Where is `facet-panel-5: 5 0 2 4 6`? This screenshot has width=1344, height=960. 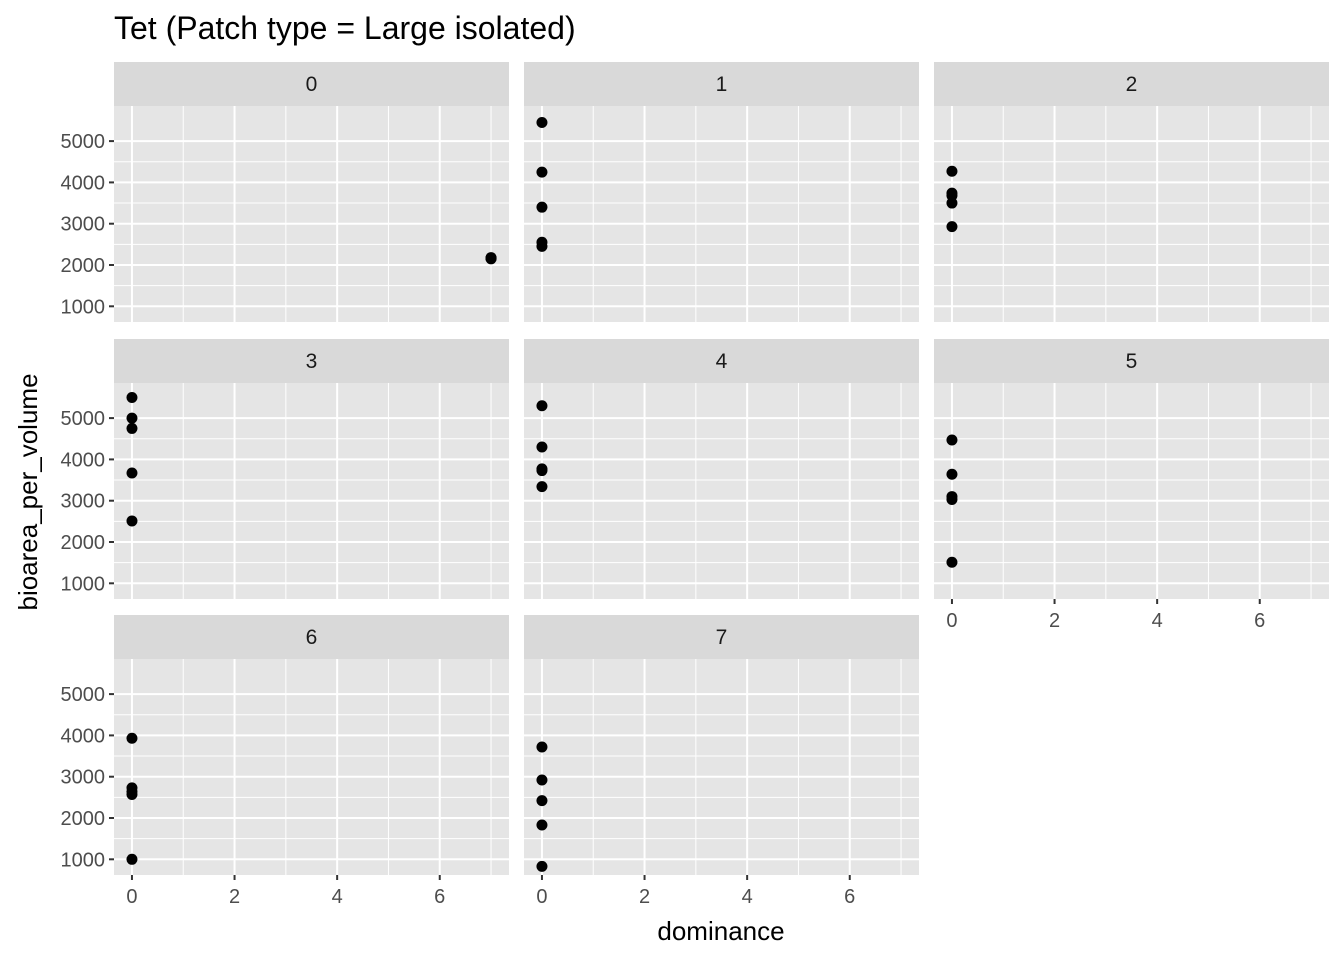
facet-panel-5: 5 0 2 4 6 is located at coordinates (1131, 485).